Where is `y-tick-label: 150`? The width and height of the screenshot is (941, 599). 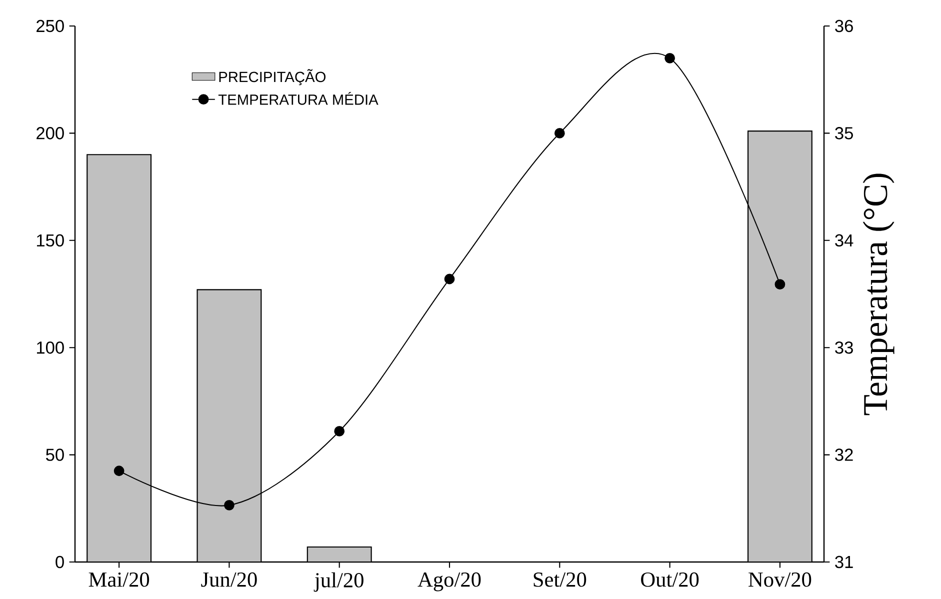 y-tick-label: 150 is located at coordinates (50, 240).